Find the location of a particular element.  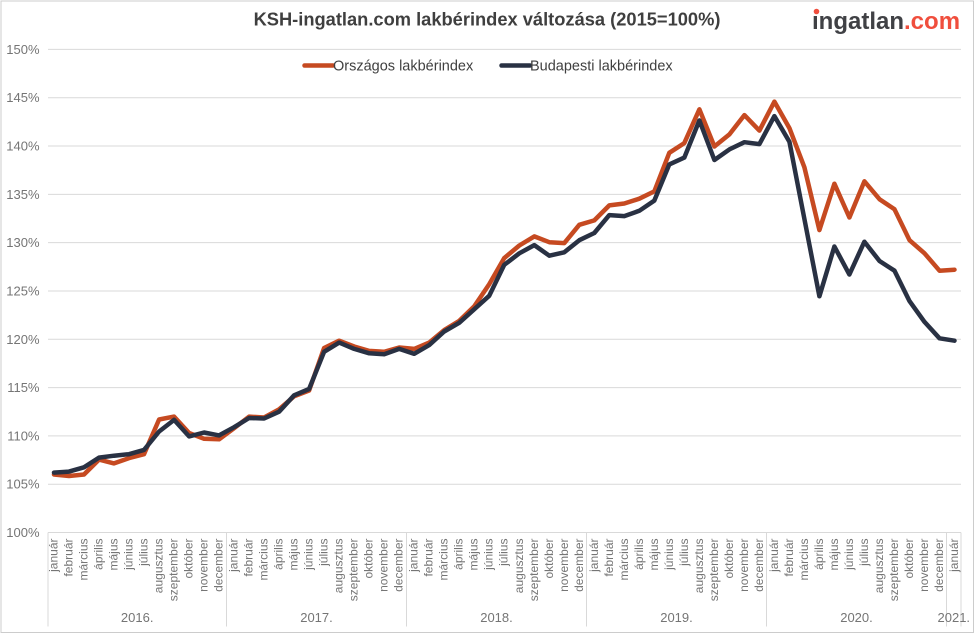

svg-text: 2017. is located at coordinates (316, 617).